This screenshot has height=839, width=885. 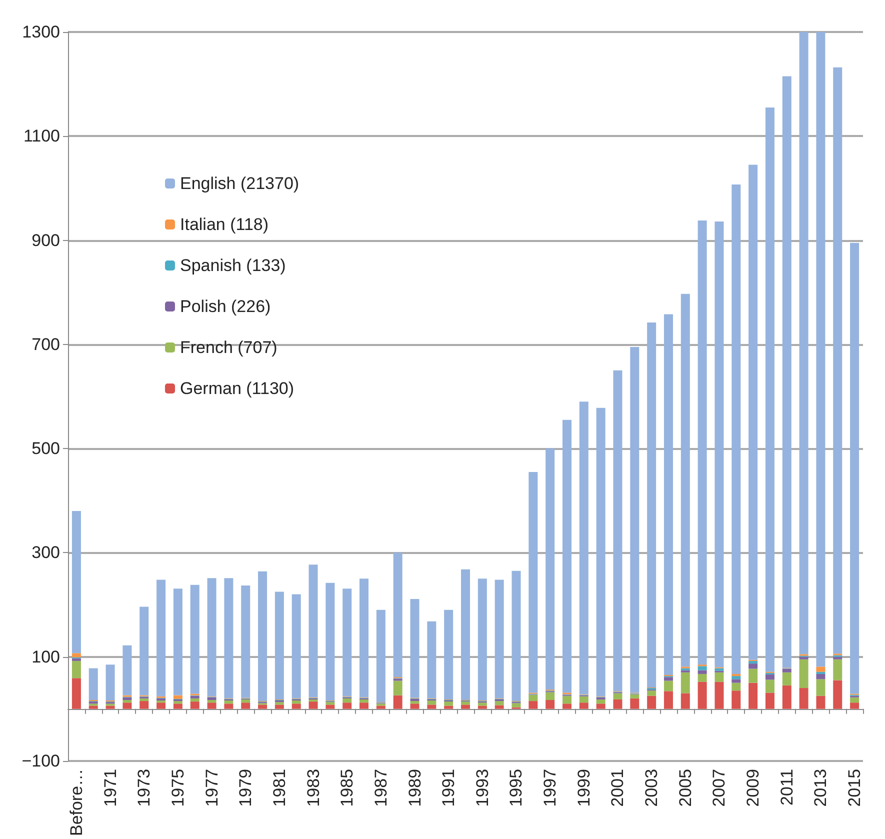 What do you see at coordinates (753, 787) in the screenshot?
I see `x-tick-label: 2009` at bounding box center [753, 787].